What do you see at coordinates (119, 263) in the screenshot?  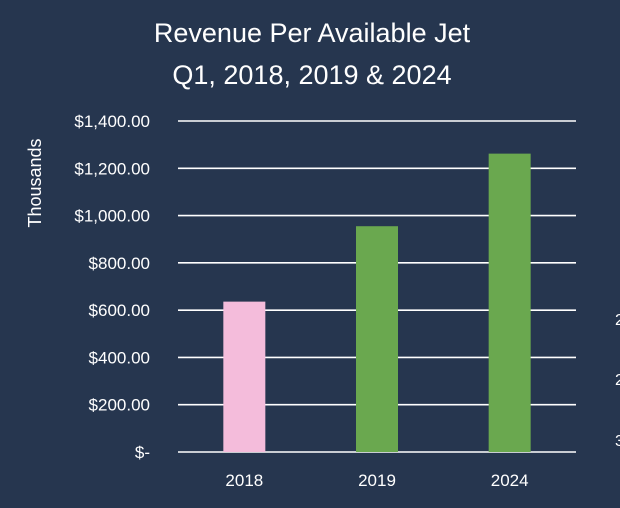 I see `y-tick-label: $800.00` at bounding box center [119, 263].